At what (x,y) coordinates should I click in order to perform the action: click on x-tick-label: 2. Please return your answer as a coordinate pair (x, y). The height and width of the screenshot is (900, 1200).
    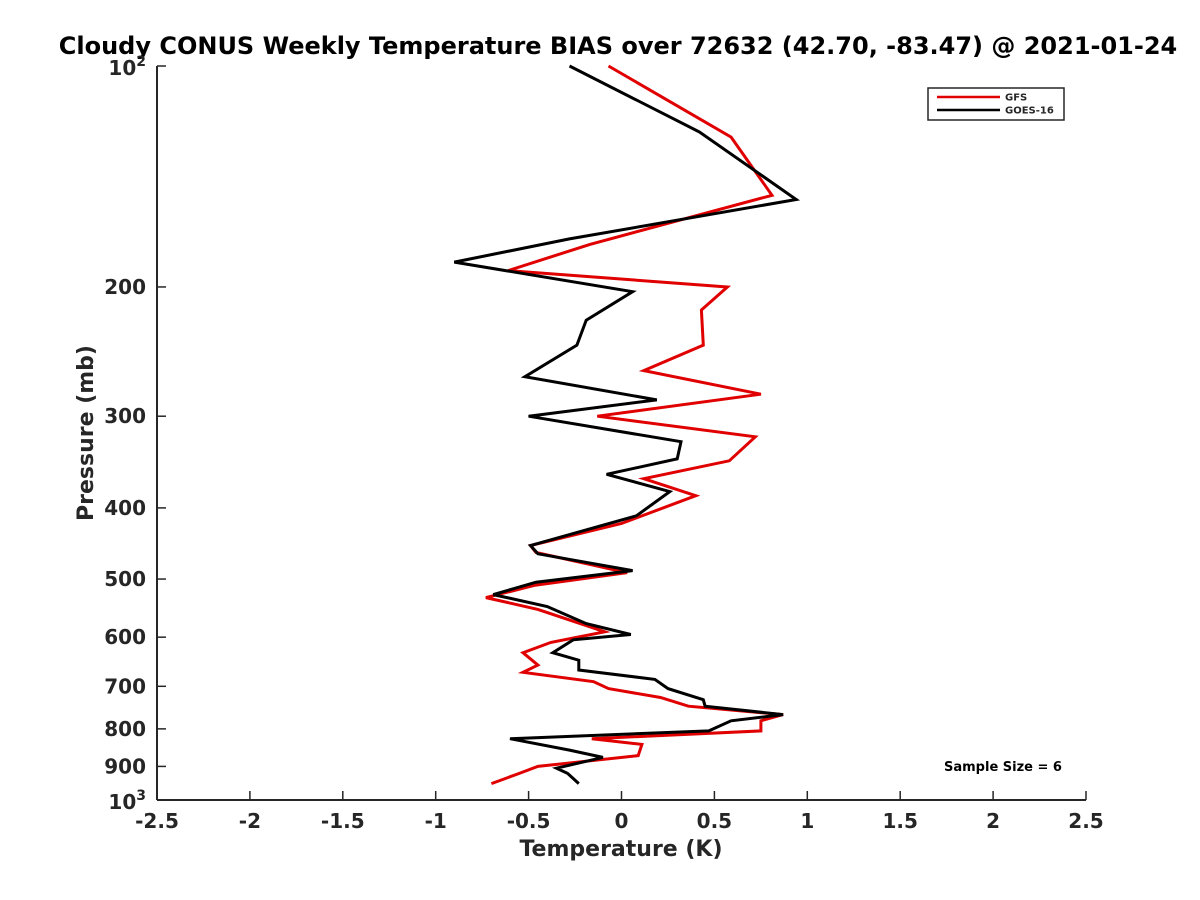
    Looking at the image, I should click on (993, 821).